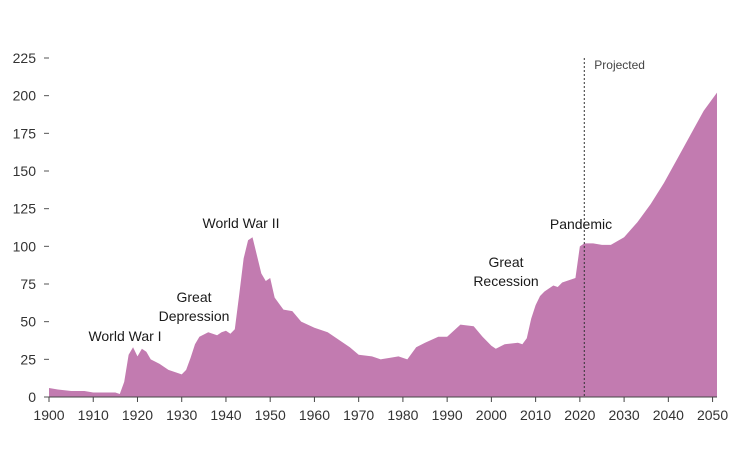 The image size is (753, 449). What do you see at coordinates (614, 227) in the screenshot?
I see `projection-layer: Projected` at bounding box center [614, 227].